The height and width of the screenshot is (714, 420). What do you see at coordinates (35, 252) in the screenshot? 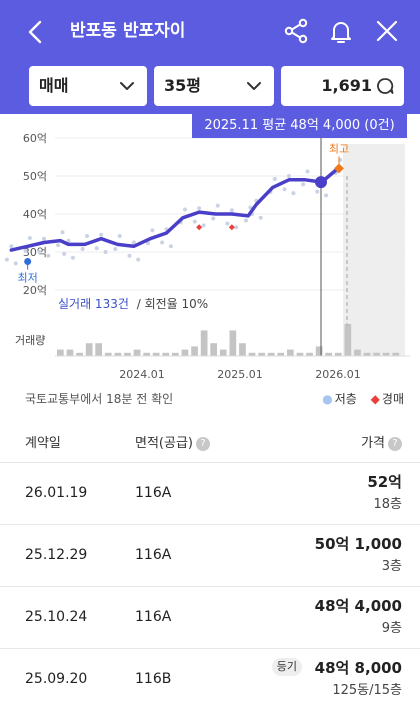
I see `y-tick-label: 30억` at bounding box center [35, 252].